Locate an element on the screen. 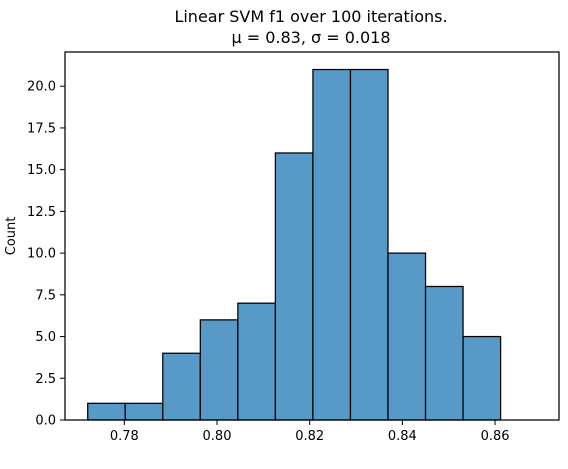 The image size is (568, 469). y-axis-label: Count is located at coordinates (11, 236).